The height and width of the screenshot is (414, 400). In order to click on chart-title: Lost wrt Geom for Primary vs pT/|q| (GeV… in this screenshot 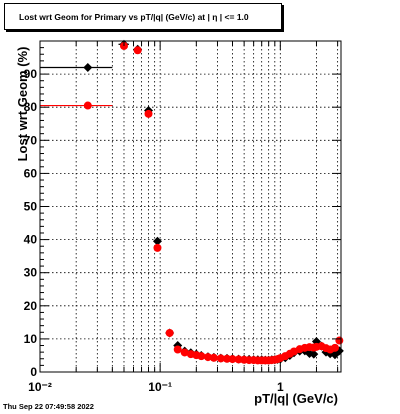, I will do `click(143, 16)`.